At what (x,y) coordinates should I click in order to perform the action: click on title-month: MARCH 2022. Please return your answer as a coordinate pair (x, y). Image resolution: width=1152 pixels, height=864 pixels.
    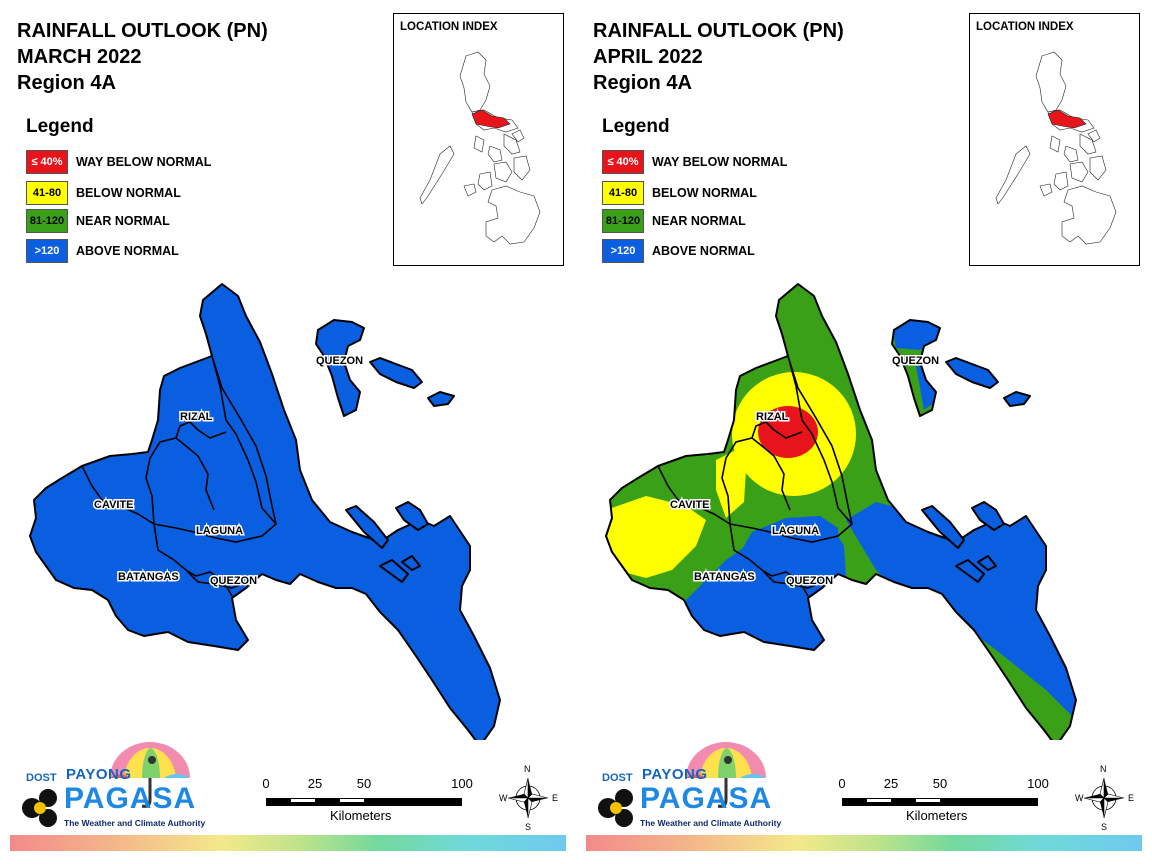
    Looking at the image, I should click on (79, 57).